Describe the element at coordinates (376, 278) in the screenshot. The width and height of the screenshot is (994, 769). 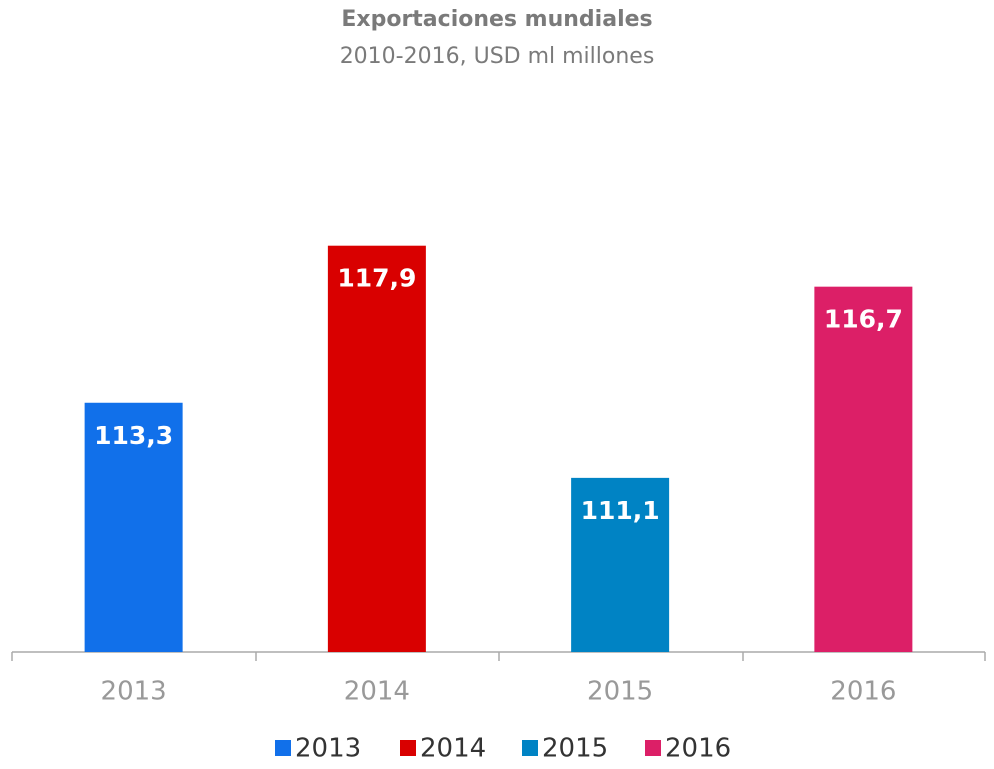
I see `value-label: 117,9` at that location.